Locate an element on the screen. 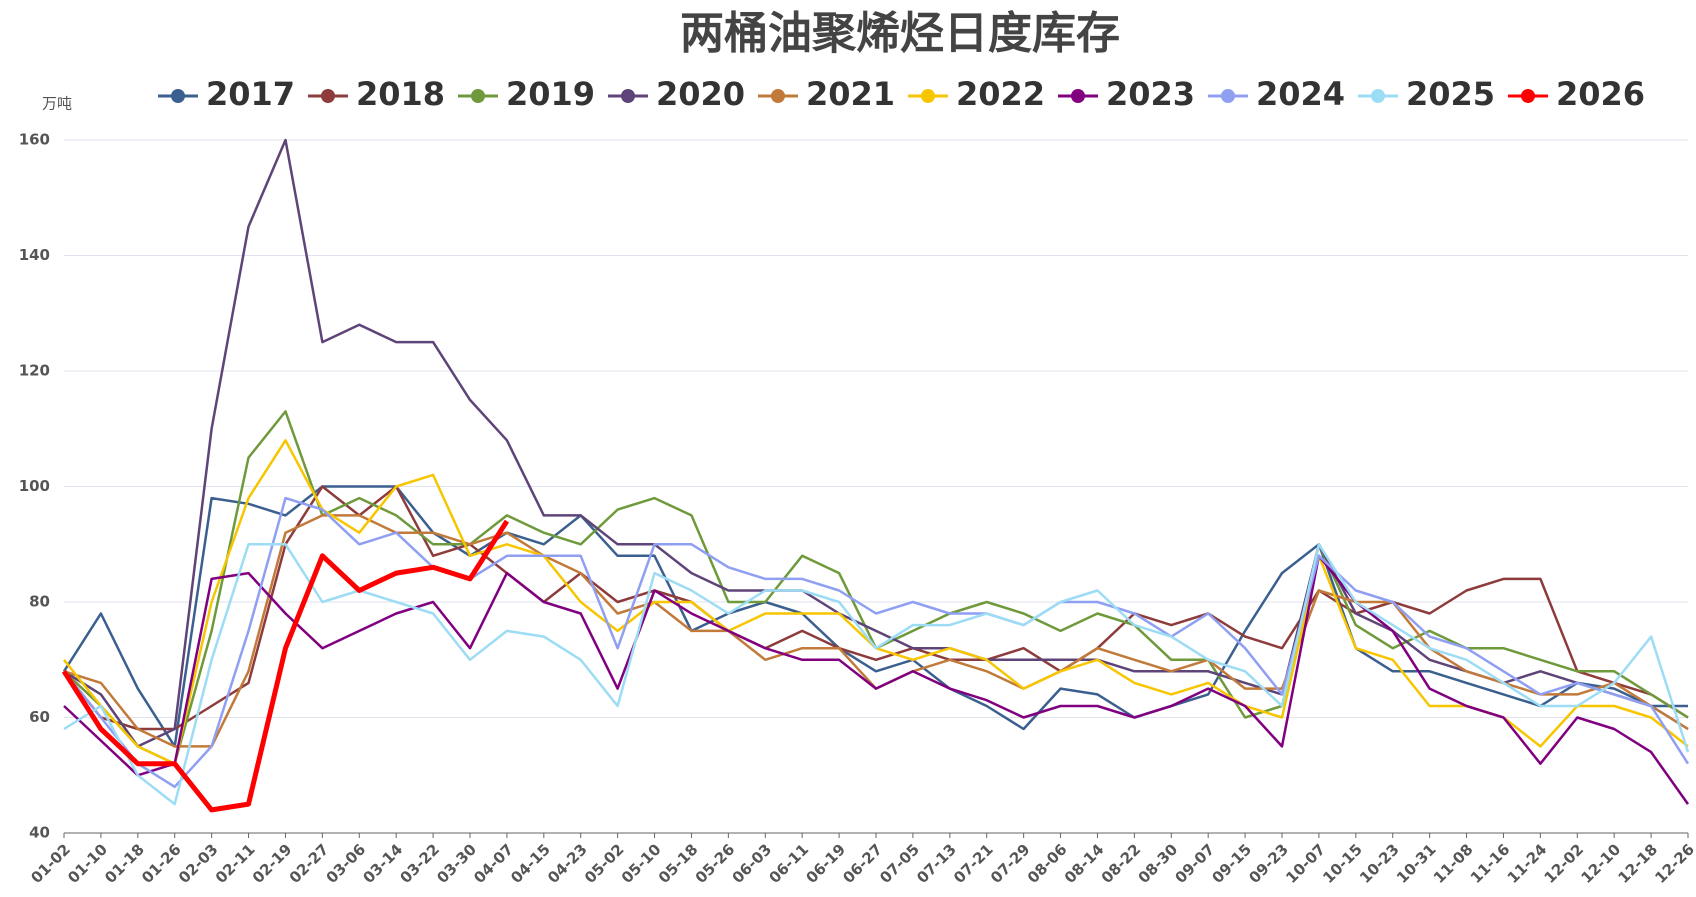 The image size is (1696, 897). x-tick-label: 06-27 is located at coordinates (862, 863).